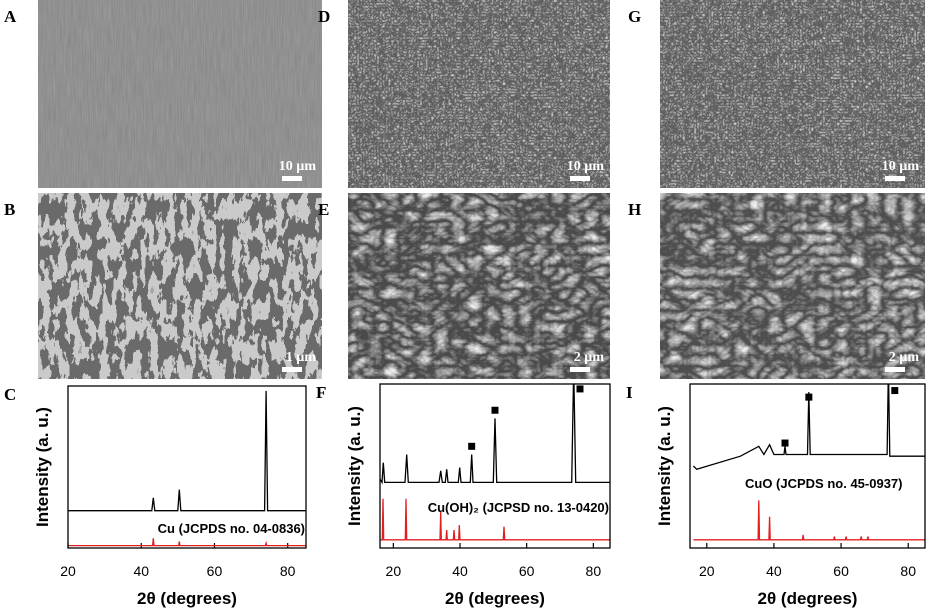 The image size is (931, 612). Describe the element at coordinates (824, 483) in the screenshot. I see `reference-label: CuO (JCPDS no. 45-0937)` at that location.